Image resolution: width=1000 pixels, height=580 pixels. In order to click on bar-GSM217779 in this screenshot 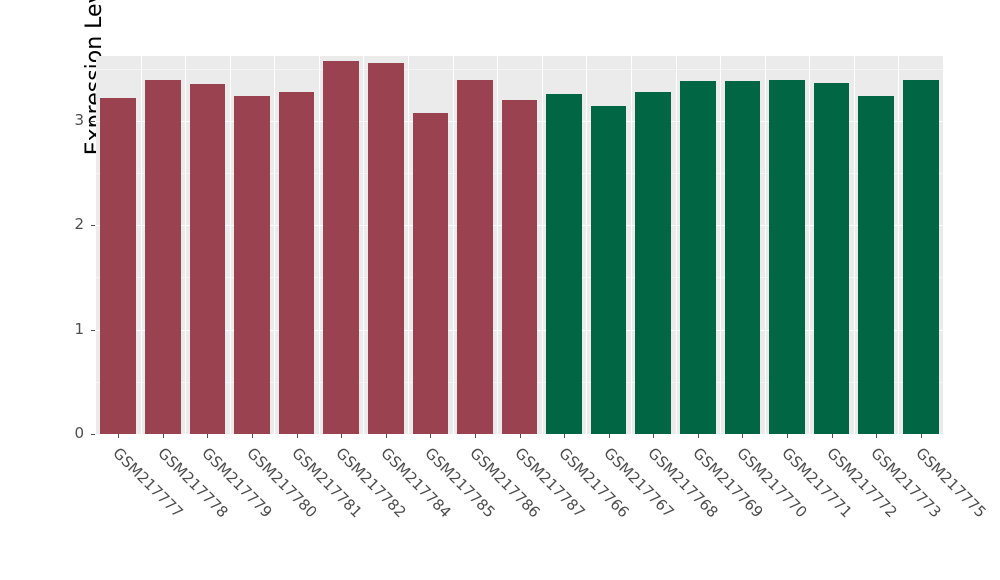, I will do `click(207, 259)`.